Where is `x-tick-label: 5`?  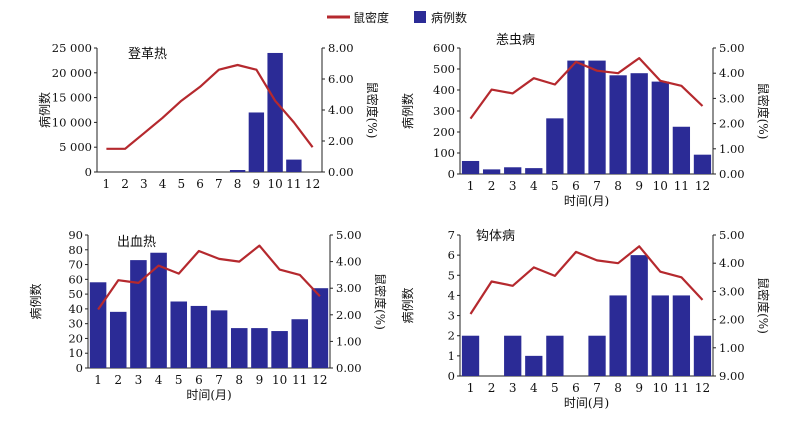
x-tick-label: 5 is located at coordinates (179, 380).